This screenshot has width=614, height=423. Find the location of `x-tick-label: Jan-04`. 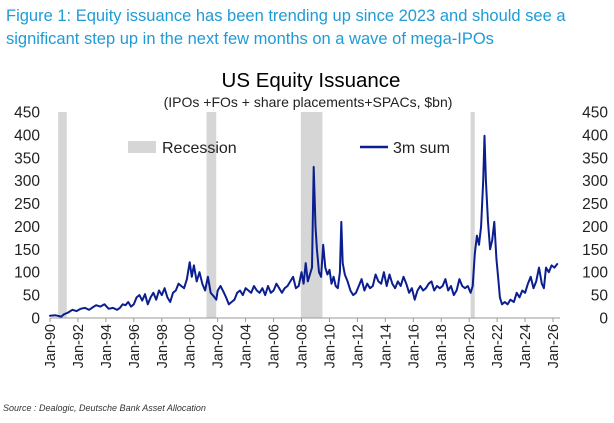

x-tick-label: Jan-04 is located at coordinates (247, 346).